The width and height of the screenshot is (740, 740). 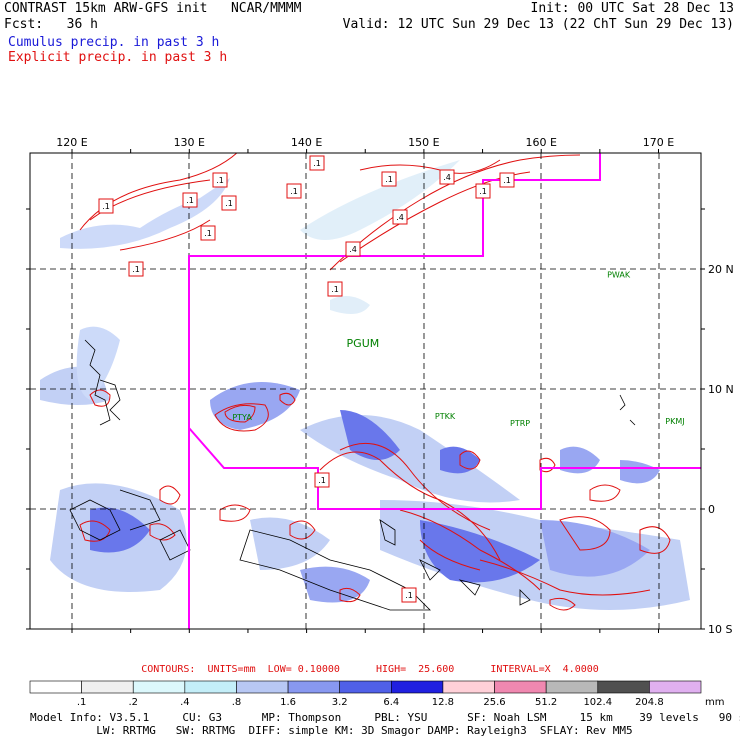 What do you see at coordinates (520, 423) in the screenshot?
I see `station-ptrp: PTRP` at bounding box center [520, 423].